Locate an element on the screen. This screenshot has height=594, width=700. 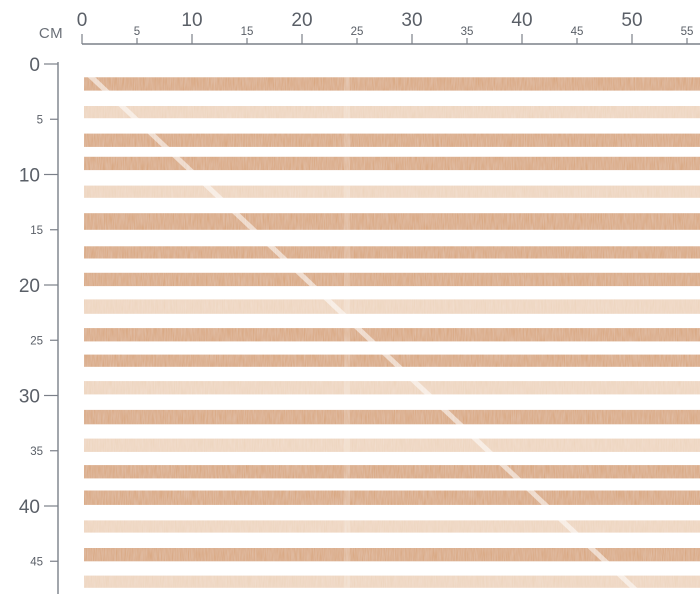
ruler-h-label: 35 is located at coordinates (467, 32).